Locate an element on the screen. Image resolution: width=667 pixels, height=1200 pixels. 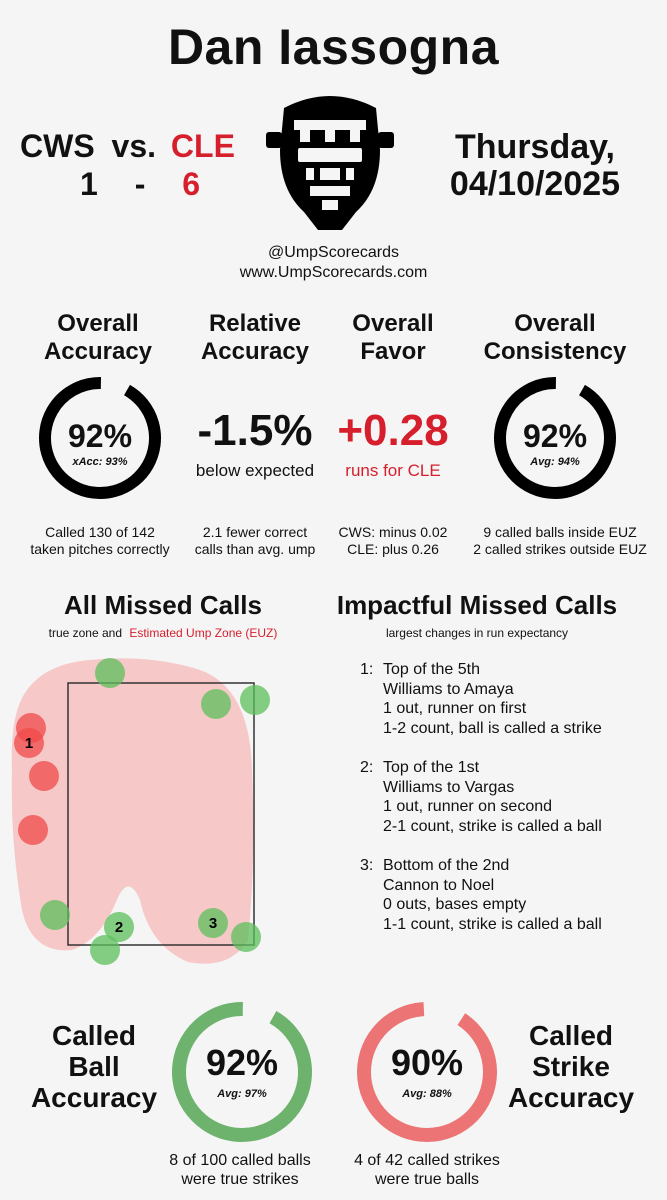
game-date: Thursday, 04/10/2025 is located at coordinates (535, 166).